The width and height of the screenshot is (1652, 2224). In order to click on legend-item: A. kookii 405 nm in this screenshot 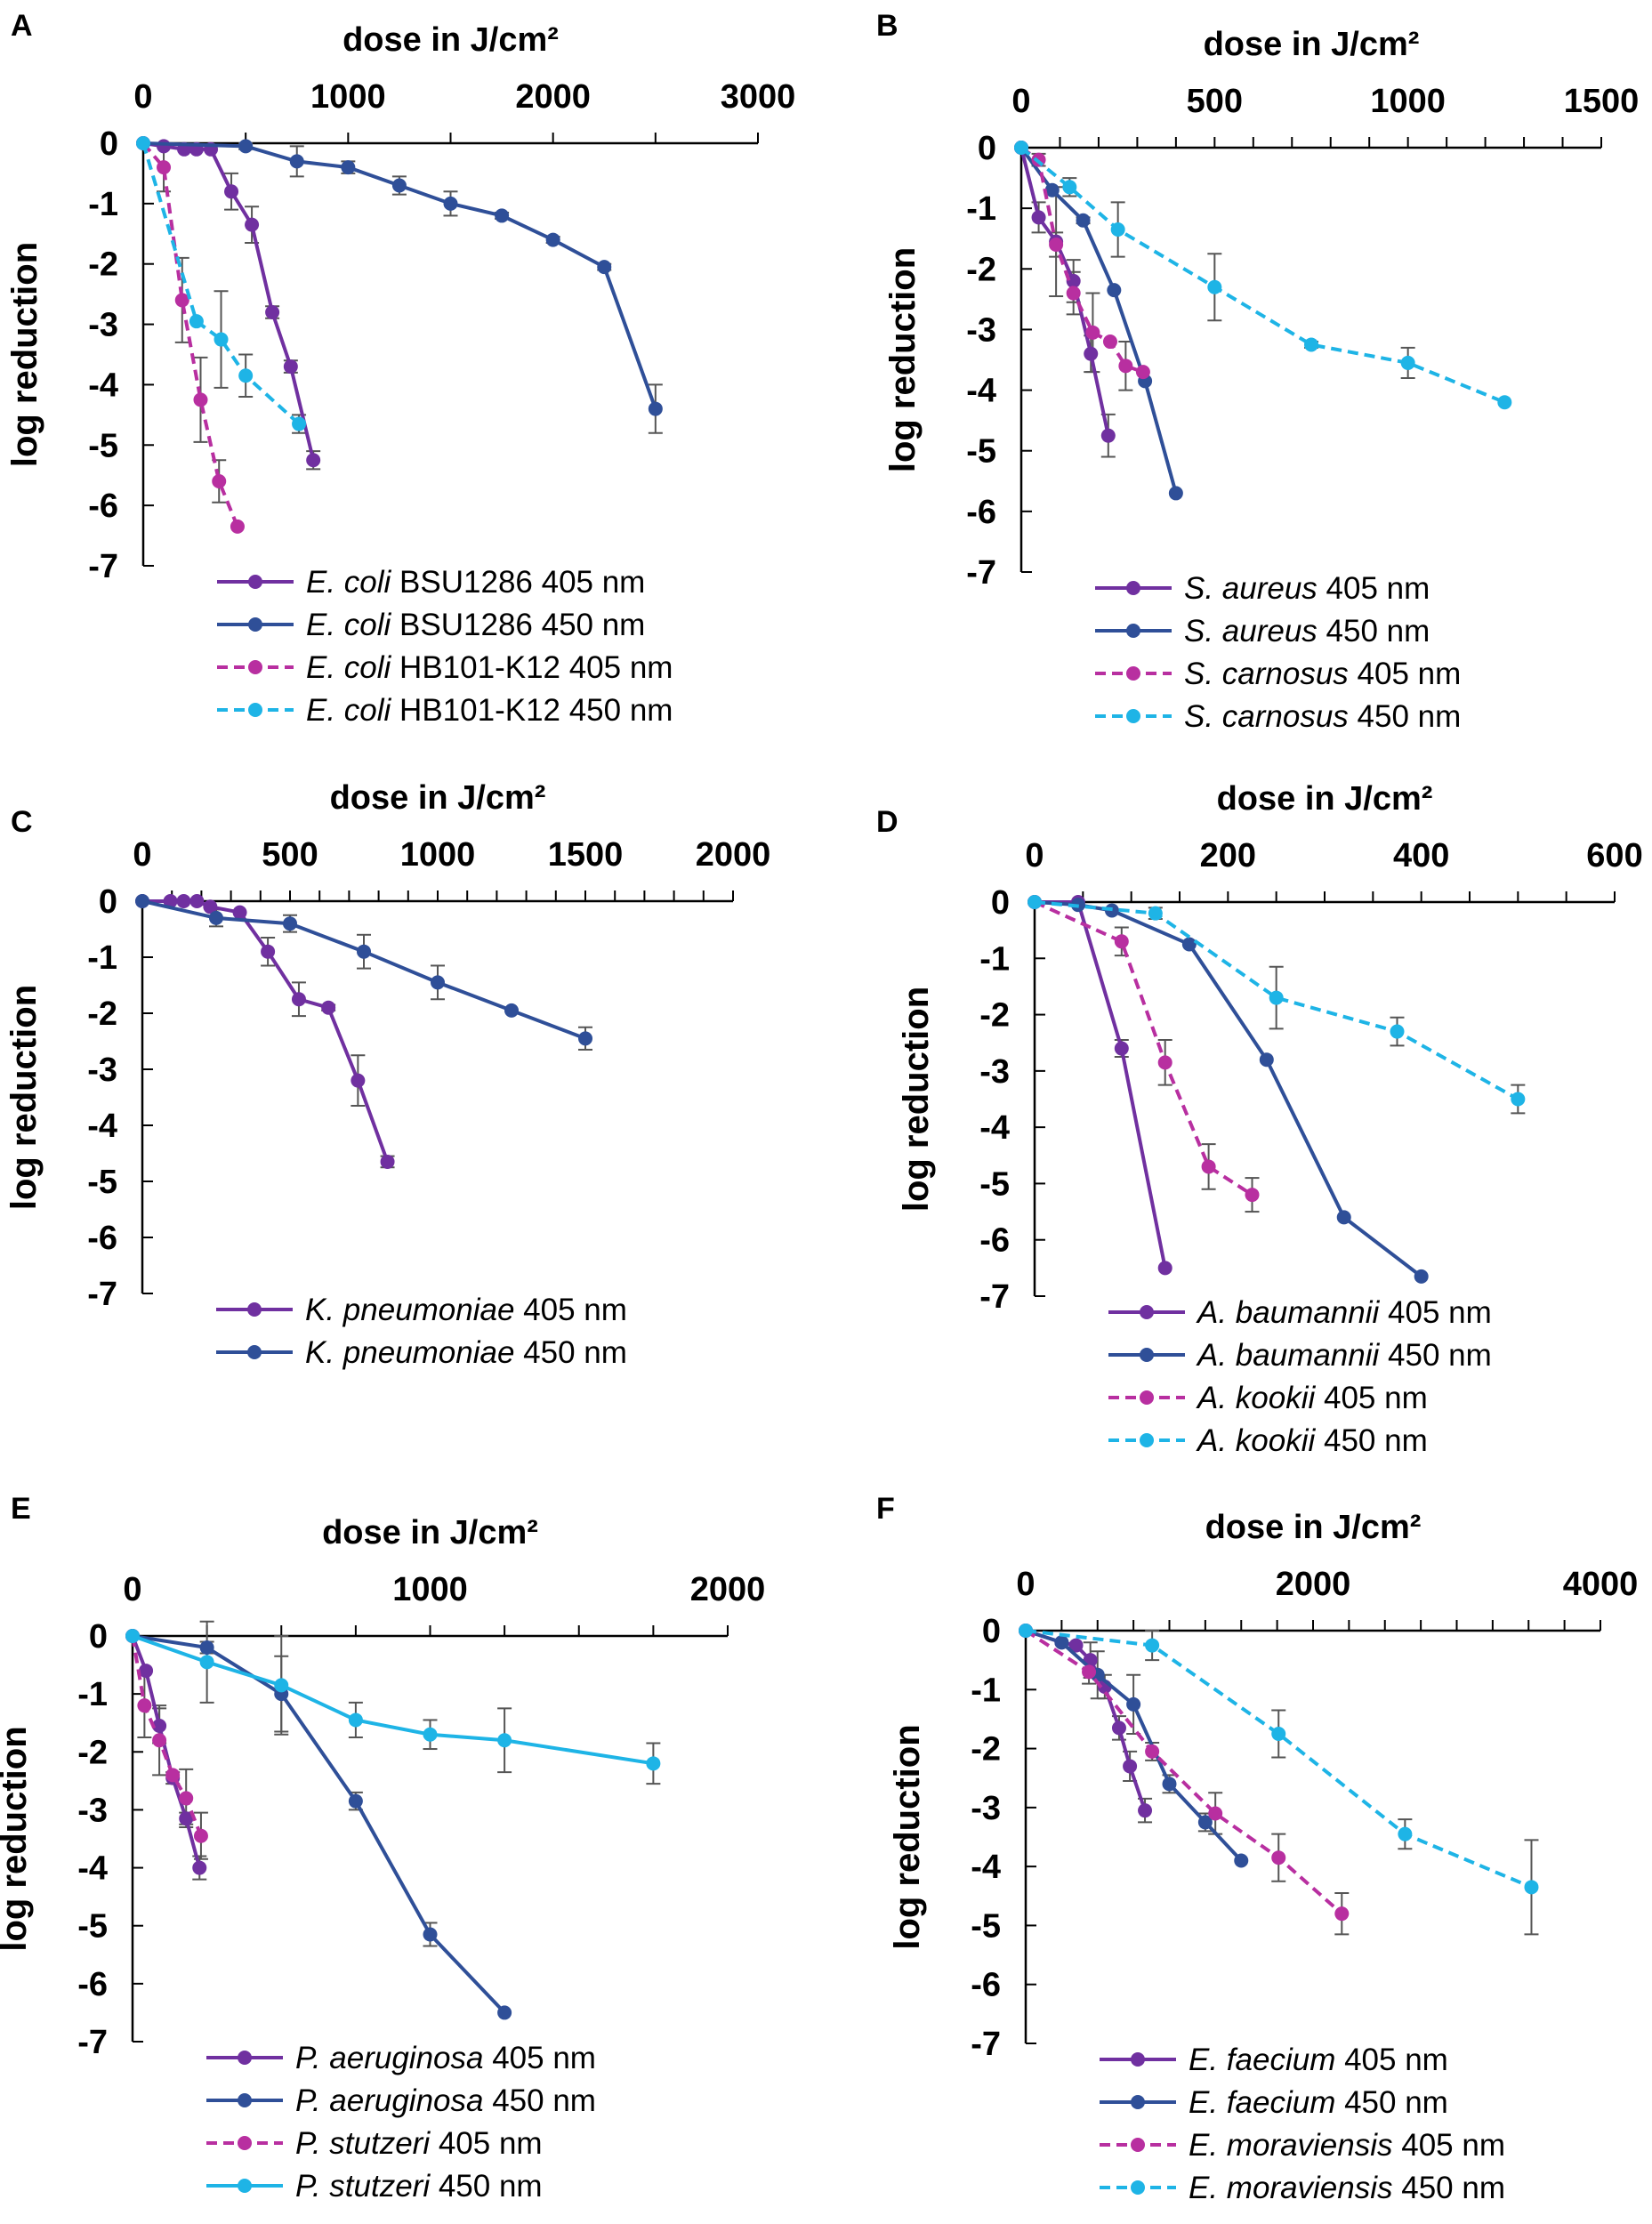, I will do `click(1268, 1398)`.